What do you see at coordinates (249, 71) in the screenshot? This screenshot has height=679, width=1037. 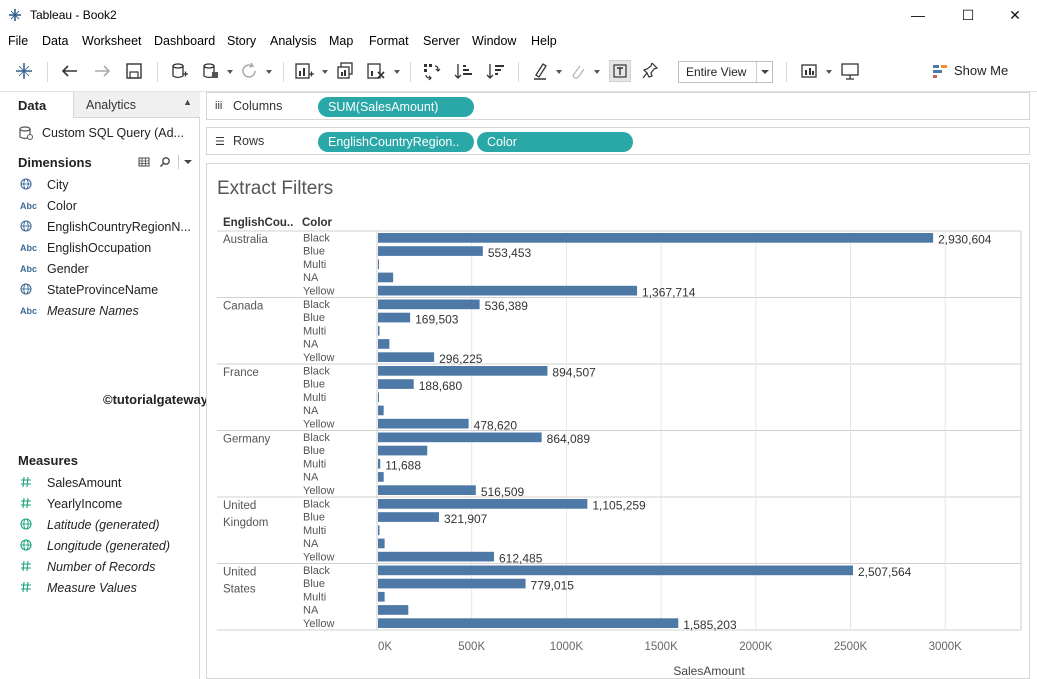 I see `refresh-icon` at bounding box center [249, 71].